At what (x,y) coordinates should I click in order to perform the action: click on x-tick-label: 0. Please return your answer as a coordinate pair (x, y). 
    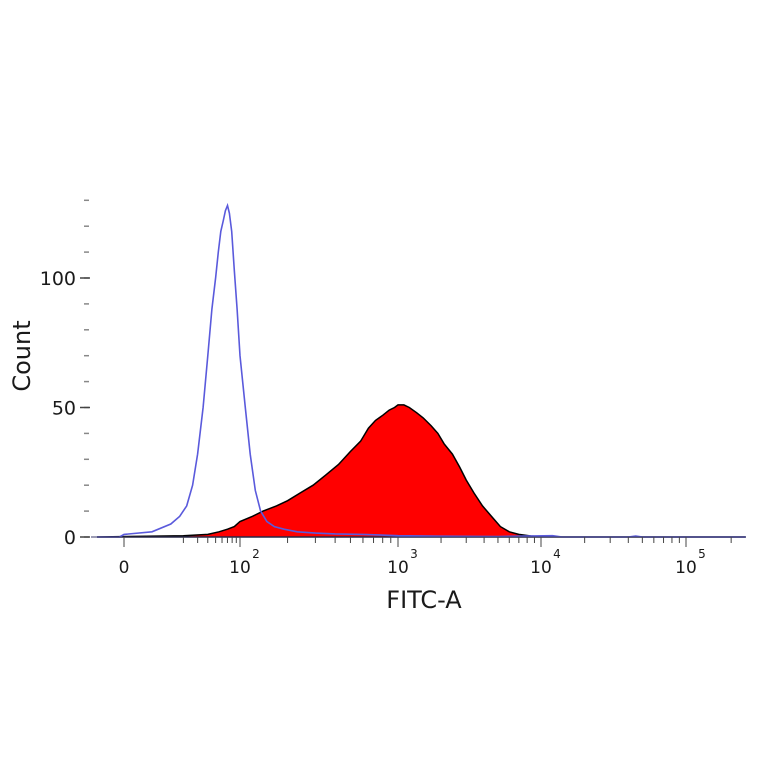
    Looking at the image, I should click on (124, 568).